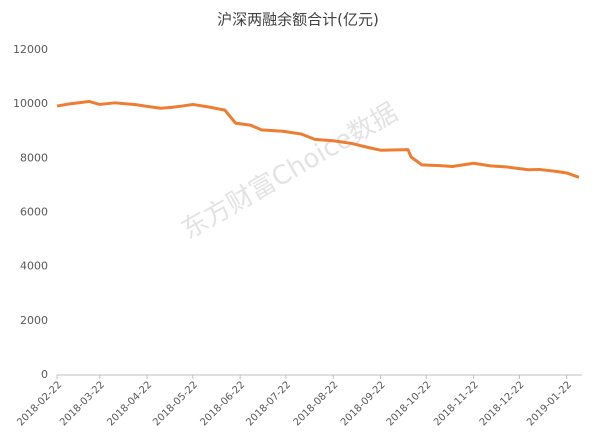 Image resolution: width=596 pixels, height=447 pixels. What do you see at coordinates (502, 403) in the screenshot?
I see `x-tick-label: 2018-12-22` at bounding box center [502, 403].